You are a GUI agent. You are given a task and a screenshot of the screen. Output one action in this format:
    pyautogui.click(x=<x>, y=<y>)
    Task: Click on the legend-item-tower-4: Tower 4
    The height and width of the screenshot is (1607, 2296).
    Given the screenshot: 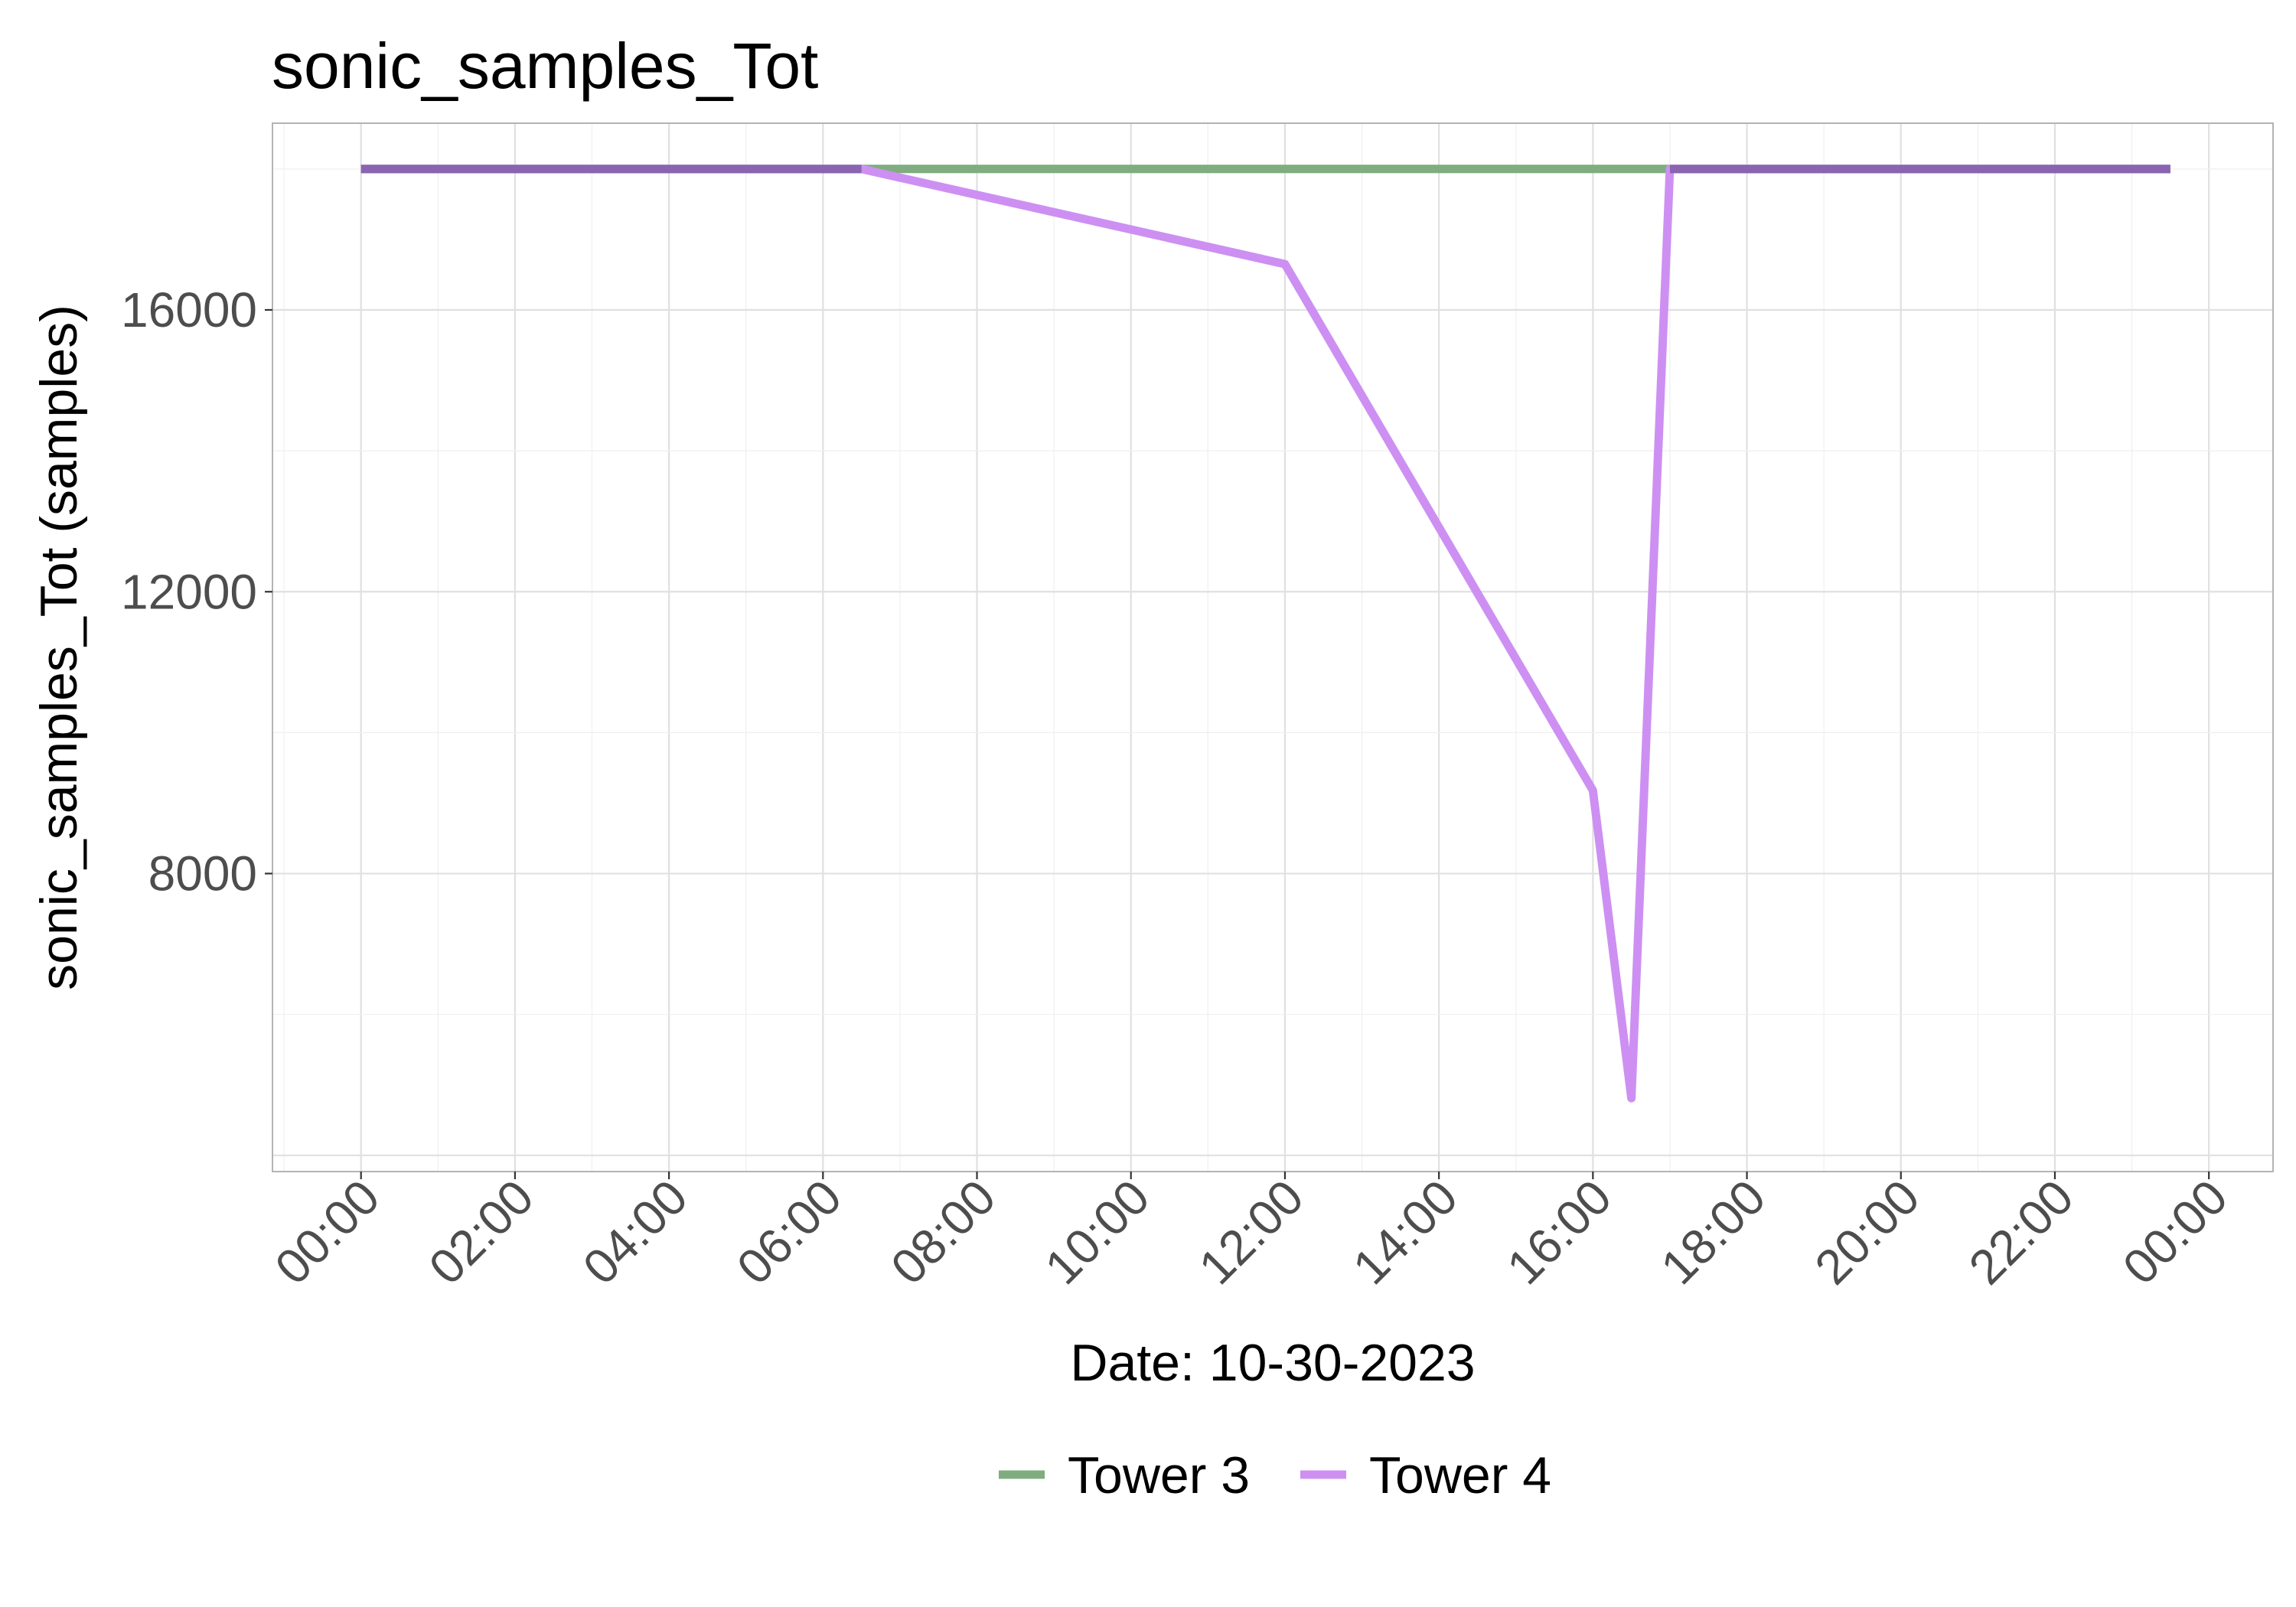 What is the action you would take?
    pyautogui.click(x=1425, y=1475)
    